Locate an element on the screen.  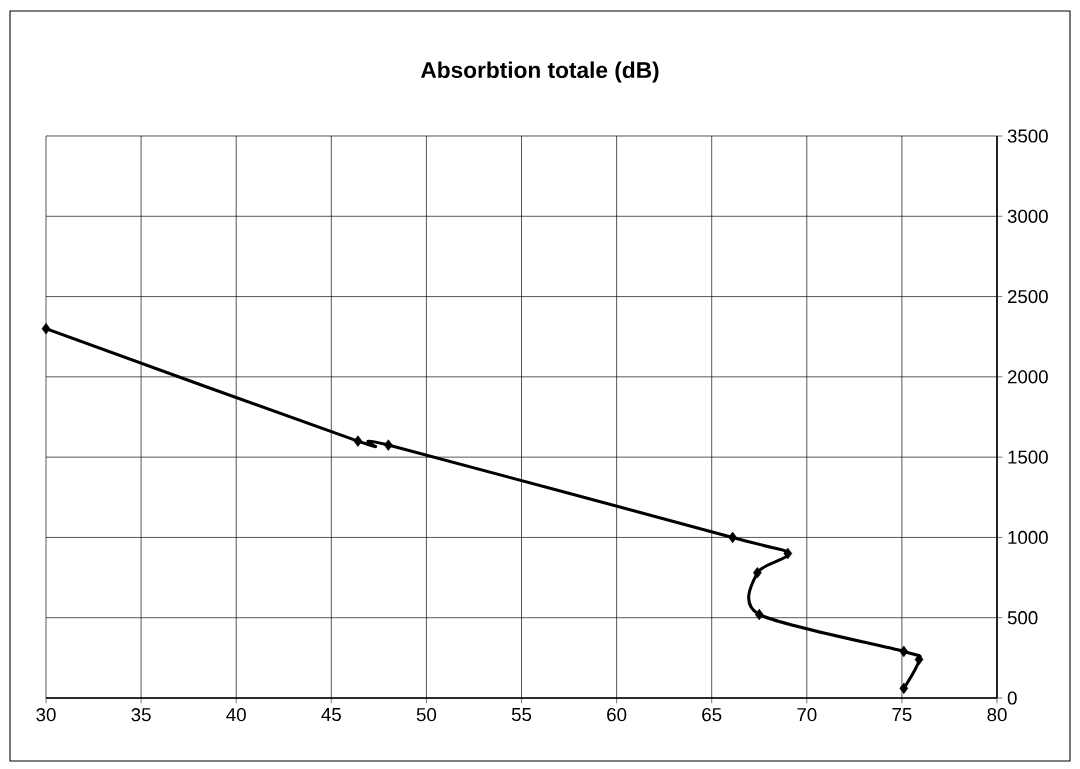
x-tick-label: 40 is located at coordinates (236, 715).